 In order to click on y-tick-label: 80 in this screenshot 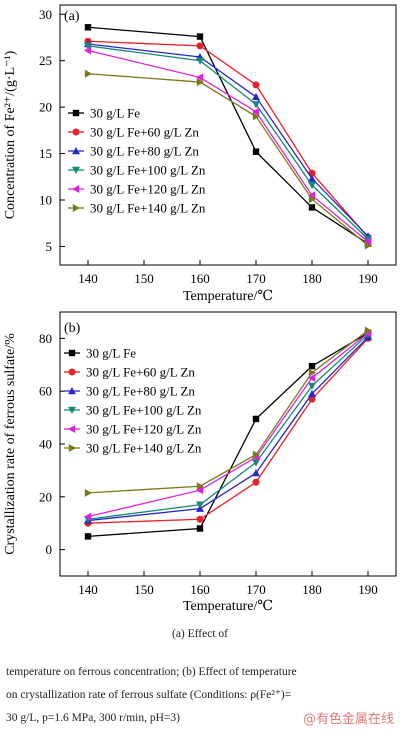, I will do `click(45, 338)`.